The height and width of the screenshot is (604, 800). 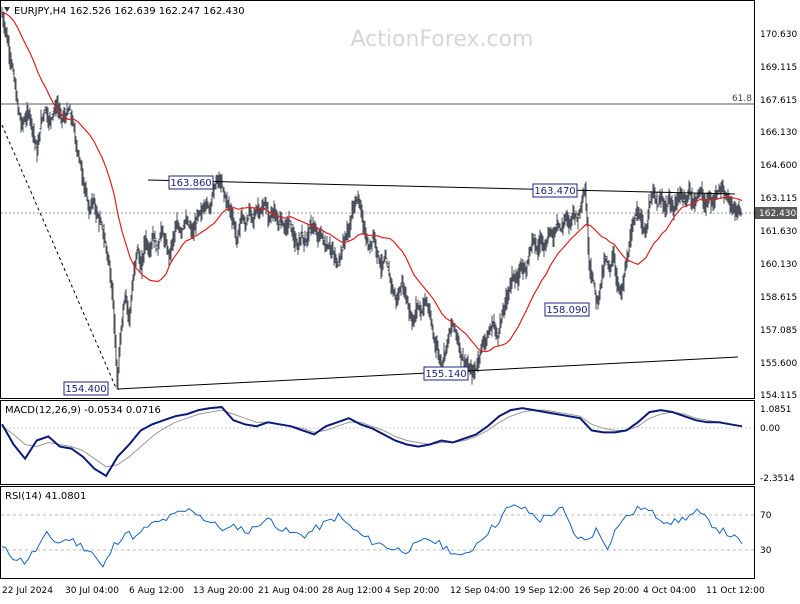 I want to click on label-158-090: 158.090, so click(x=567, y=309).